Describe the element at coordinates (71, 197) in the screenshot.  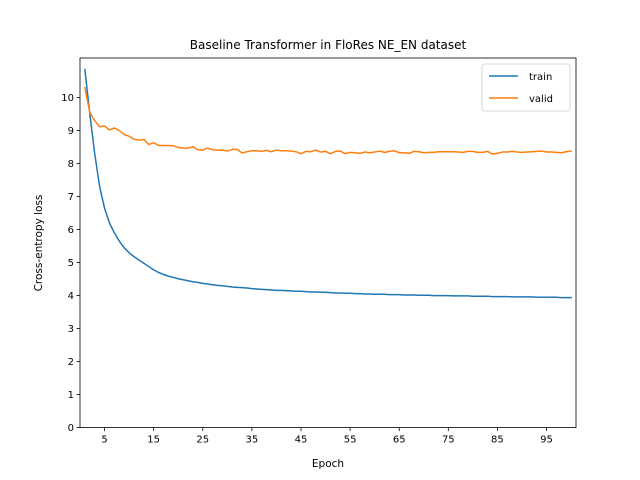
I see `y-tick-label: 7` at that location.